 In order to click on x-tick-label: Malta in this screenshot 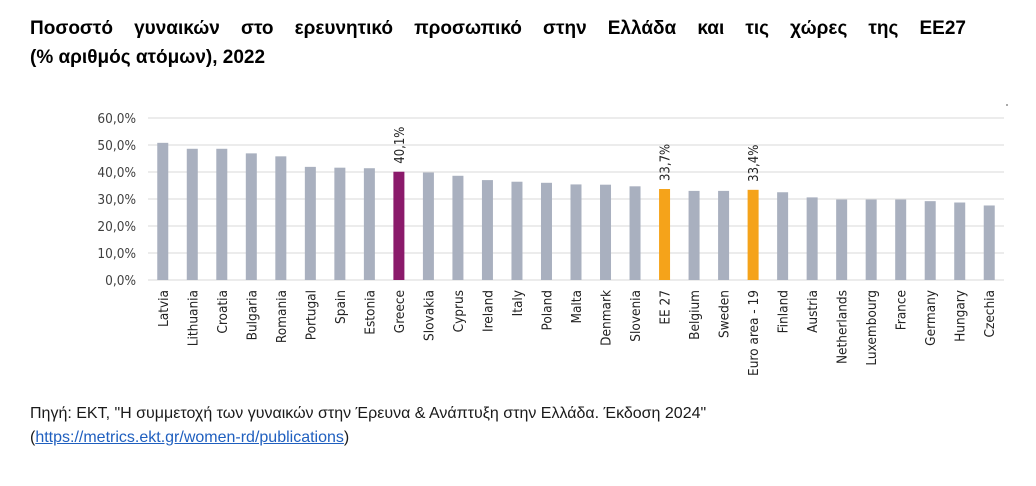, I will do `click(577, 307)`.